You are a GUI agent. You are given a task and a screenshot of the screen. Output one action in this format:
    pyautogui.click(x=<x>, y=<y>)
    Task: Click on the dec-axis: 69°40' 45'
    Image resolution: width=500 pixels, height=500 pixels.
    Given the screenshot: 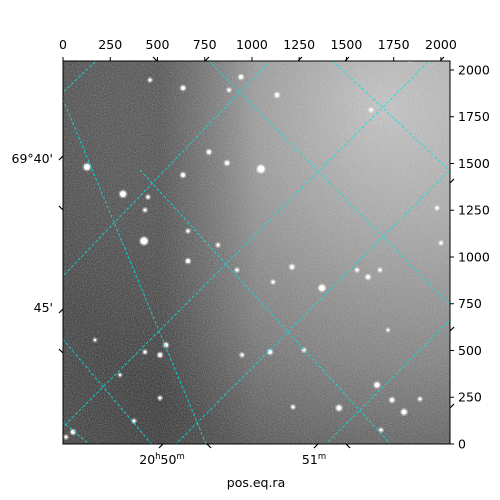 What is the action you would take?
    pyautogui.click(x=33, y=233)
    